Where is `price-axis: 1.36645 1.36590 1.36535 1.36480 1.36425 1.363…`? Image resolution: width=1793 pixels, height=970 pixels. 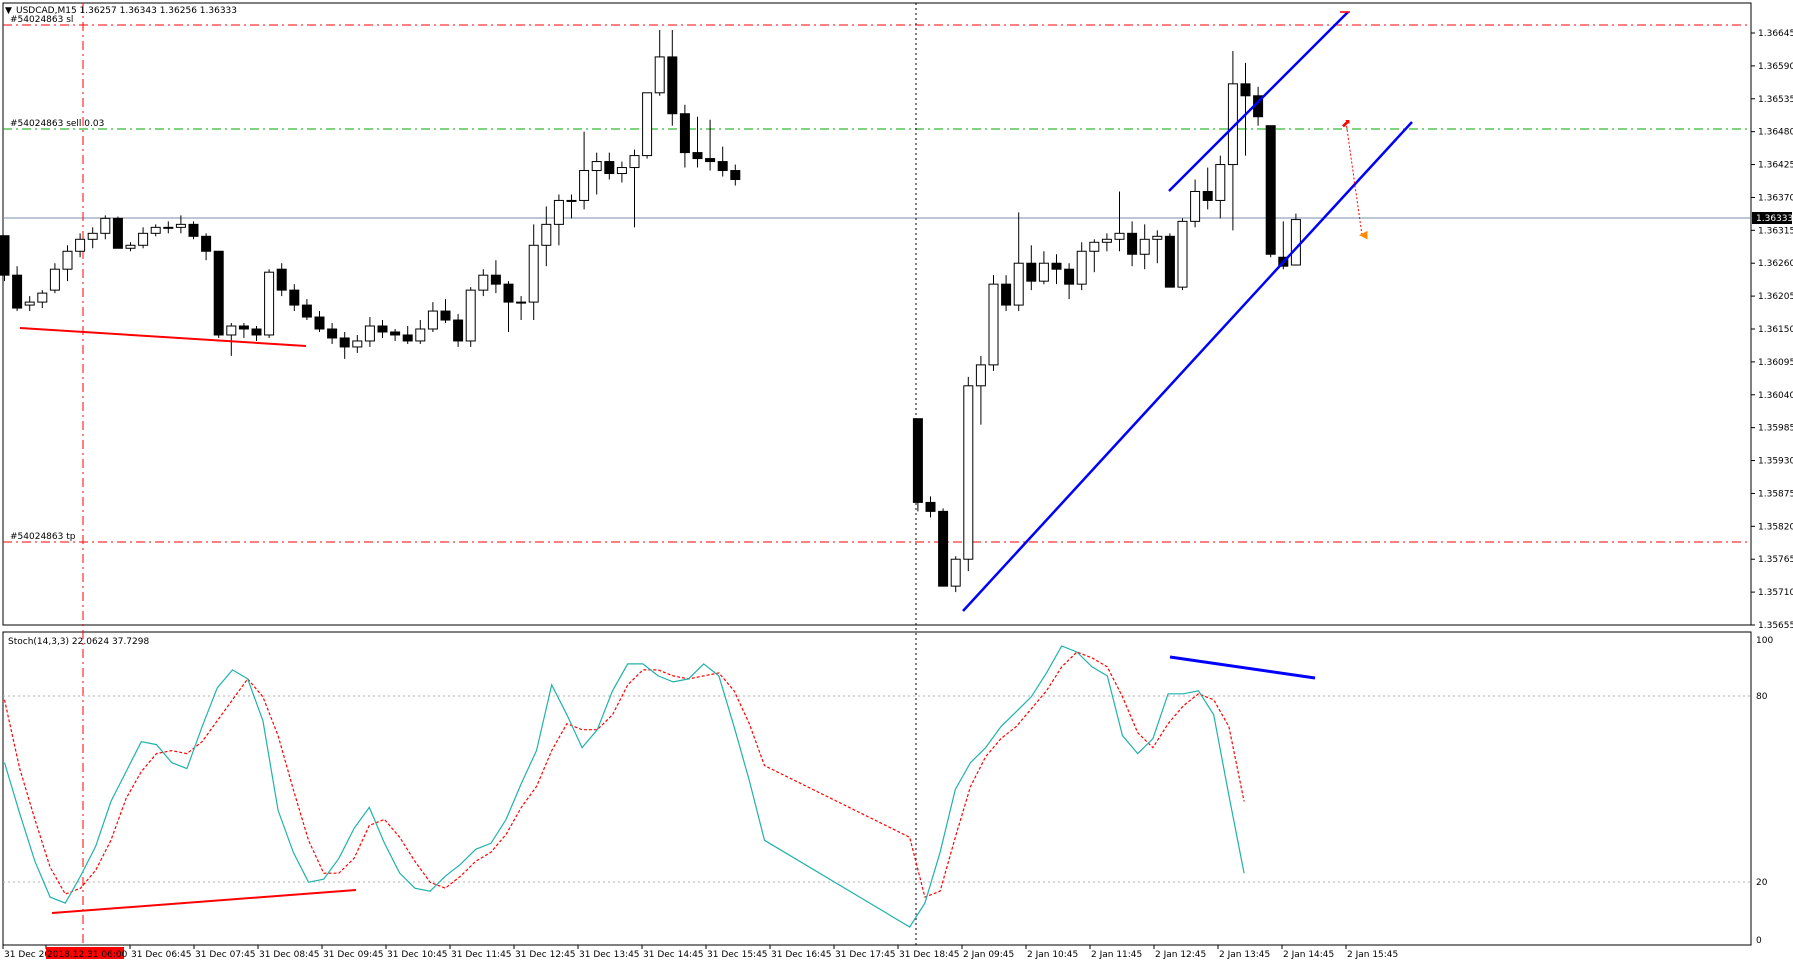 price-axis: 1.36645 1.36590 1.36535 1.36480 1.36425 1.363… is located at coordinates (1772, 330).